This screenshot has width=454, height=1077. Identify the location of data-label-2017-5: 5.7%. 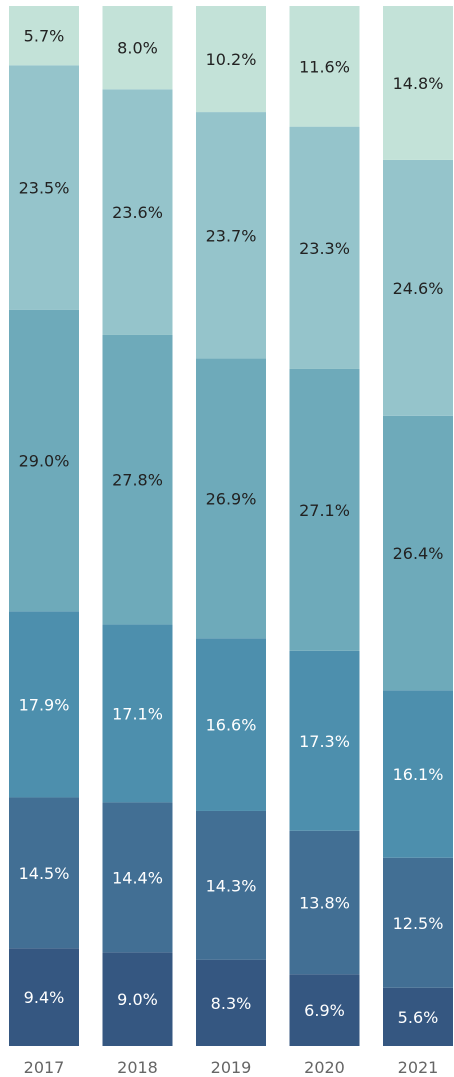
(44, 36).